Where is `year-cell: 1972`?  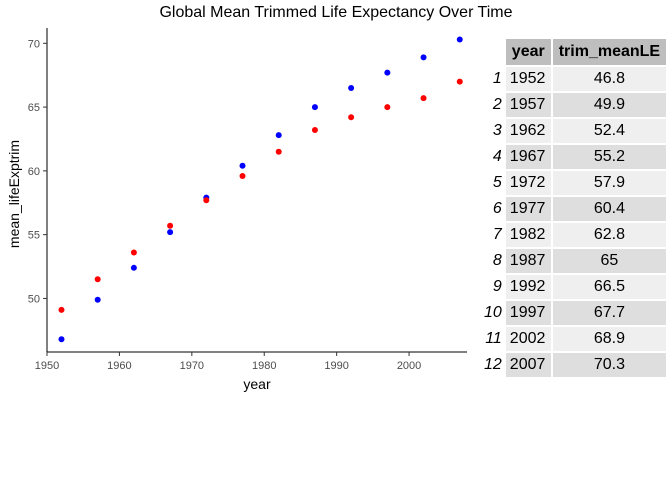
year-cell: 1972 is located at coordinates (528, 183).